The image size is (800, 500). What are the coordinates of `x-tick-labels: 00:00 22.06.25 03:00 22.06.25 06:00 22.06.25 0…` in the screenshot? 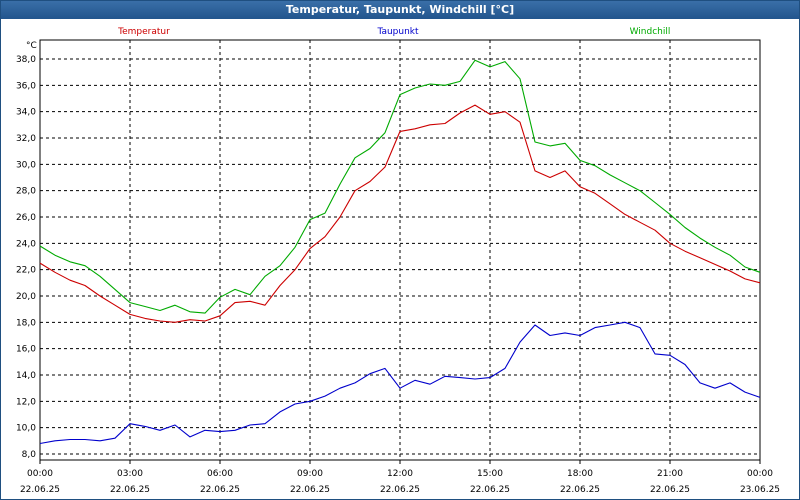 It's located at (400, 482).